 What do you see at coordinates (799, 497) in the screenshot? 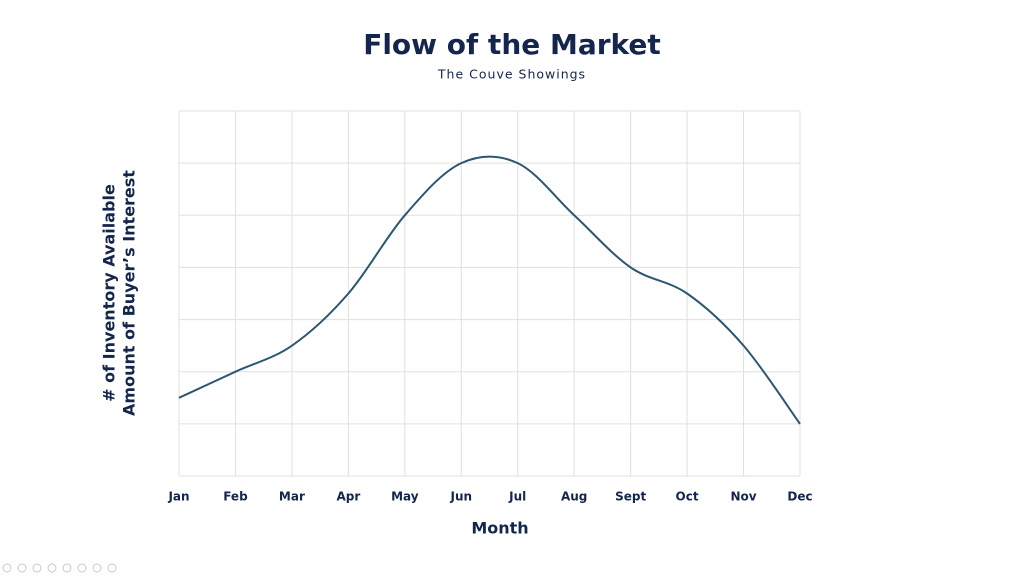
I see `x-tick-label: Dec` at bounding box center [799, 497].